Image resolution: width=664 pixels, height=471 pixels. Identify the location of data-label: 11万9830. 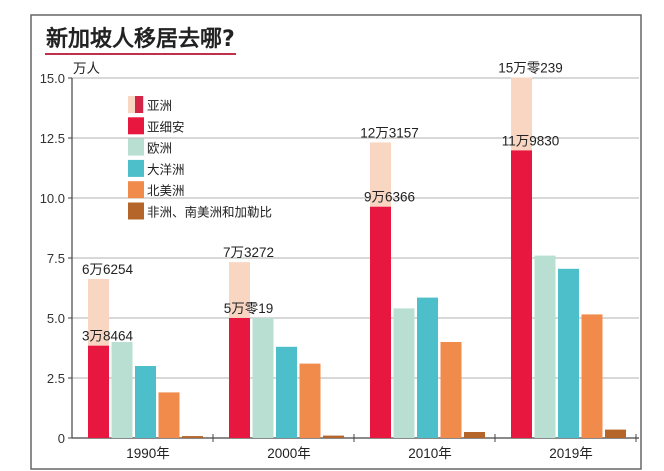
(531, 140).